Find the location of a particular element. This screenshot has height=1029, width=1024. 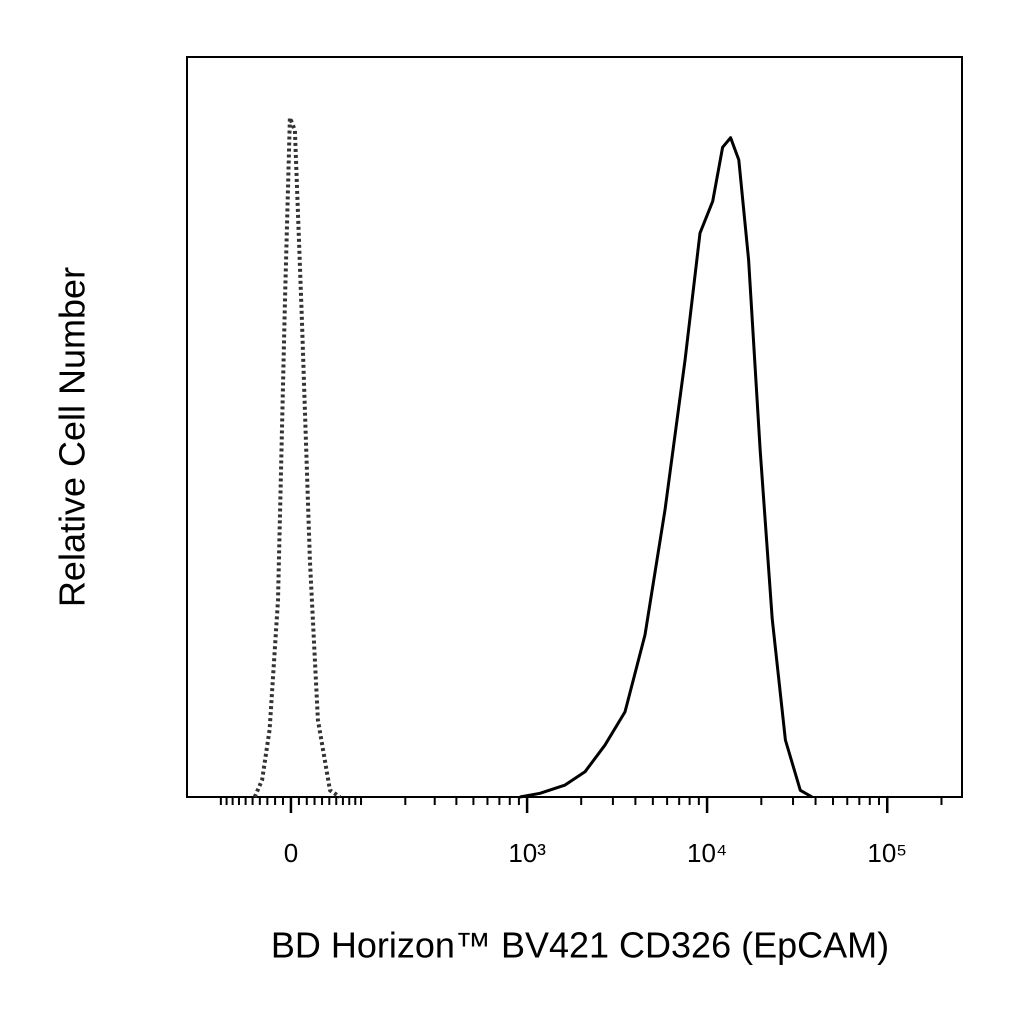

y-axis-label: Relative Cell Number is located at coordinates (72, 437).